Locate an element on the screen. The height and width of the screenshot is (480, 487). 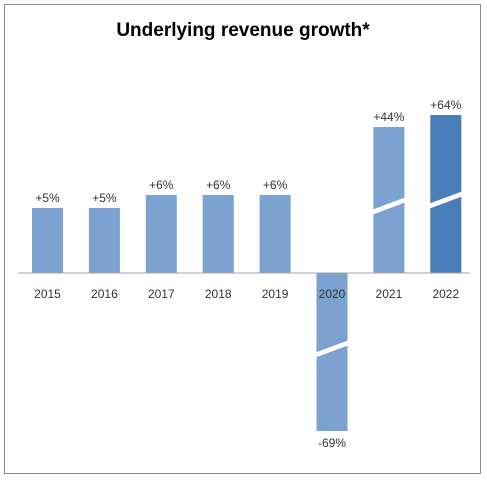
axis-break-mark-2020 is located at coordinates (332, 348).